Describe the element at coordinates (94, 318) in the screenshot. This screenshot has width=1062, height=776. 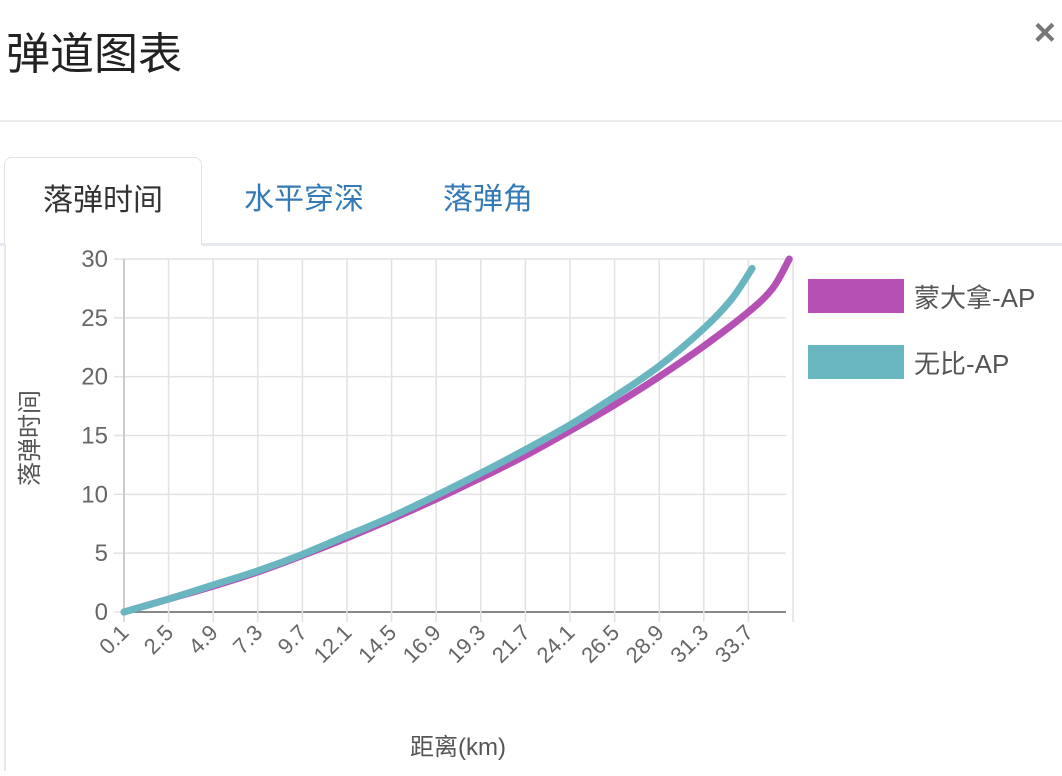
I see `y-tick-label: 25` at that location.